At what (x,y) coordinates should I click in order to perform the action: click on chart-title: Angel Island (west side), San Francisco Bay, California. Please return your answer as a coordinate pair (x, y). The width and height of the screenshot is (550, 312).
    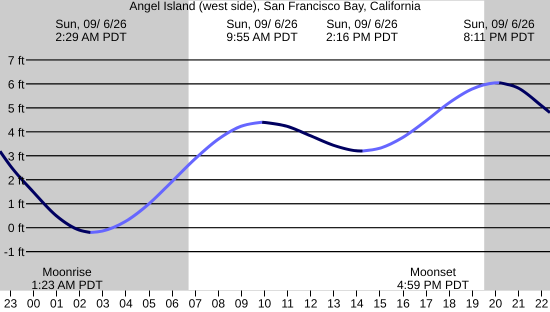
    Looking at the image, I should click on (275, 6).